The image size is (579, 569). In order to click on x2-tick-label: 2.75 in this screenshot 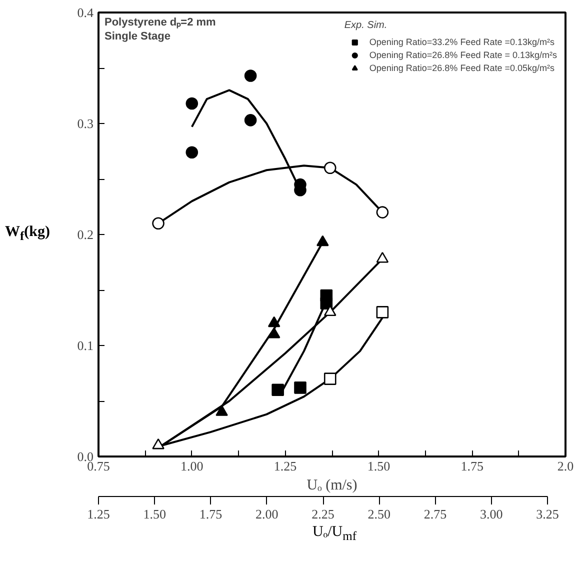, I will do `click(435, 514)`.